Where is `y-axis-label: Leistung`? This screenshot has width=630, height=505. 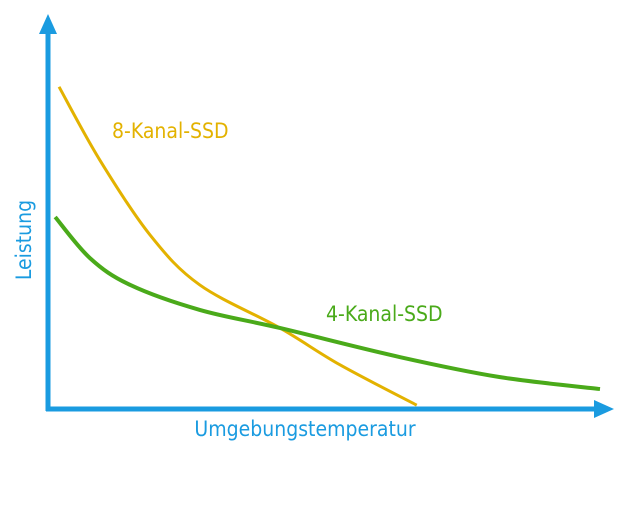 y-axis-label: Leistung is located at coordinates (24, 240).